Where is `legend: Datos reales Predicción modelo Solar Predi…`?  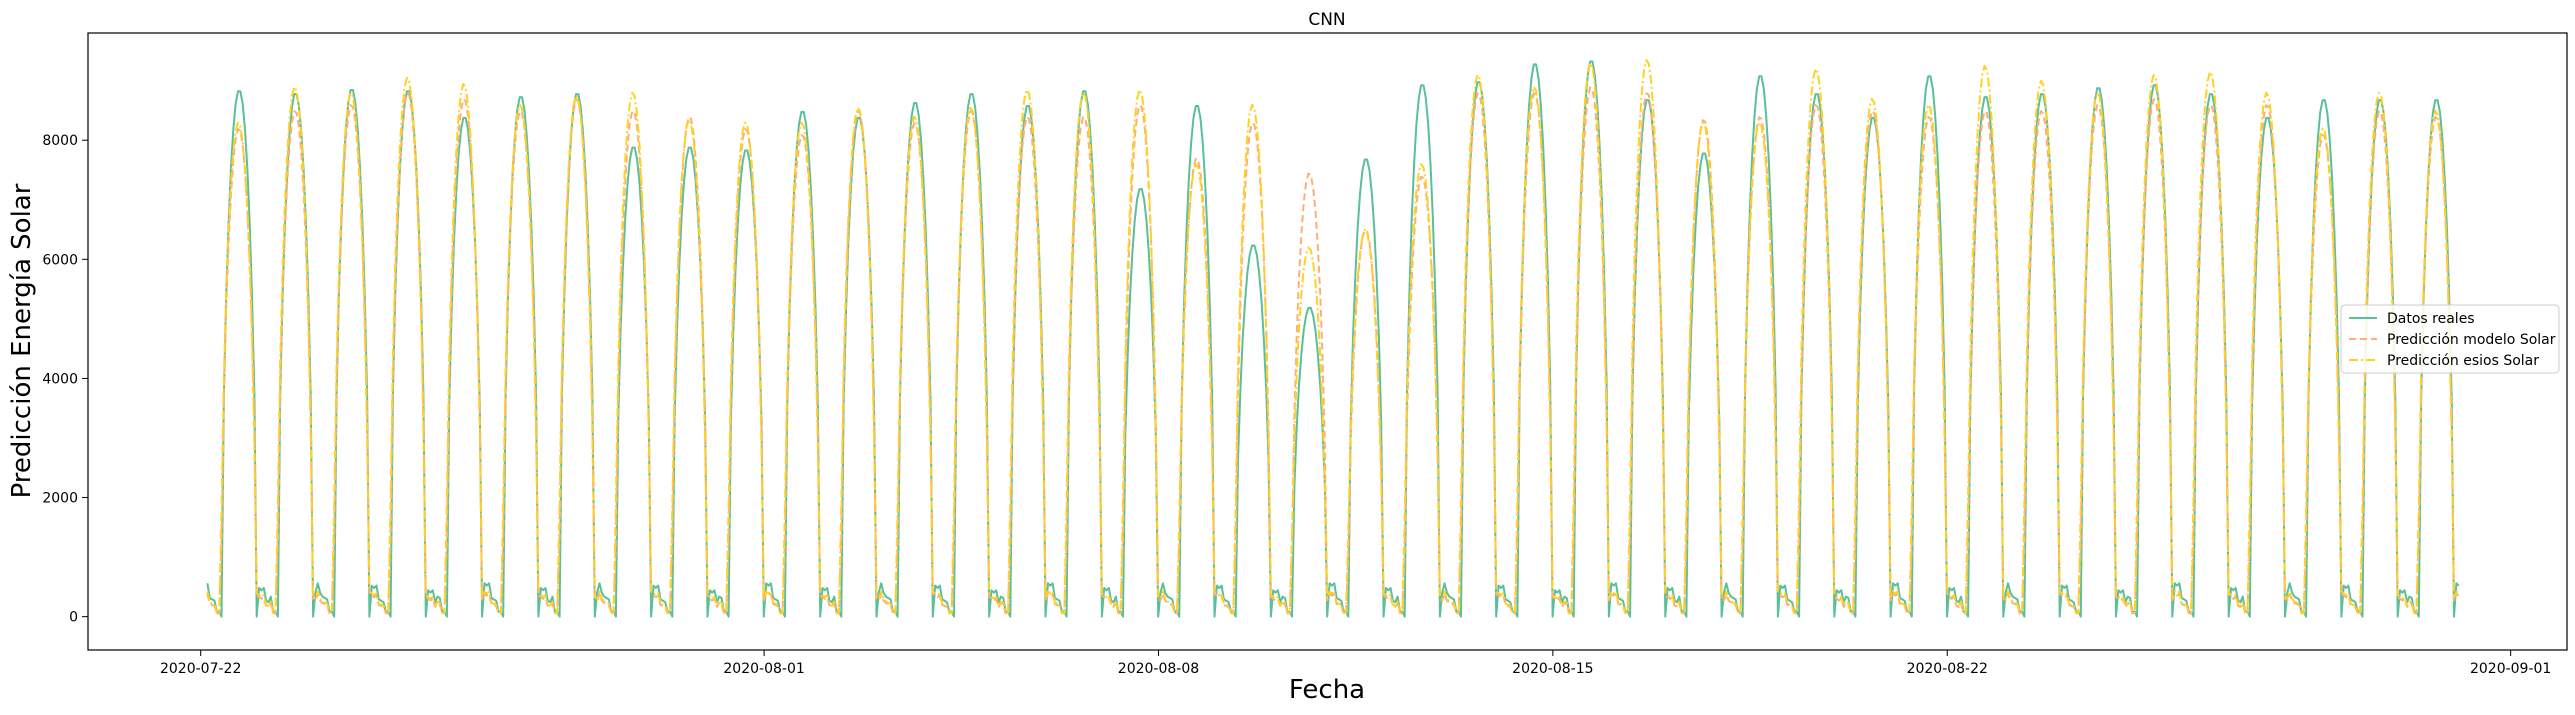
legend: Datos reales Predicción modelo Solar Predi… is located at coordinates (2450, 339).